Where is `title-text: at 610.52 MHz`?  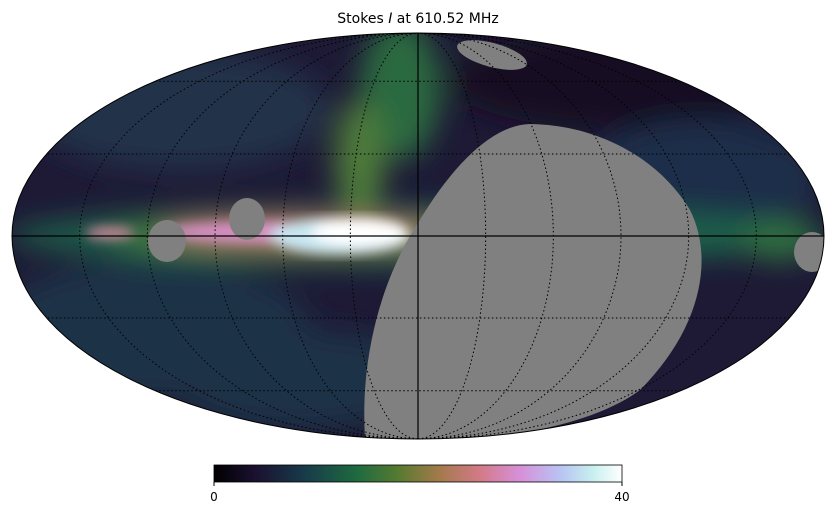
title-text: at 610.52 MHz is located at coordinates (448, 19).